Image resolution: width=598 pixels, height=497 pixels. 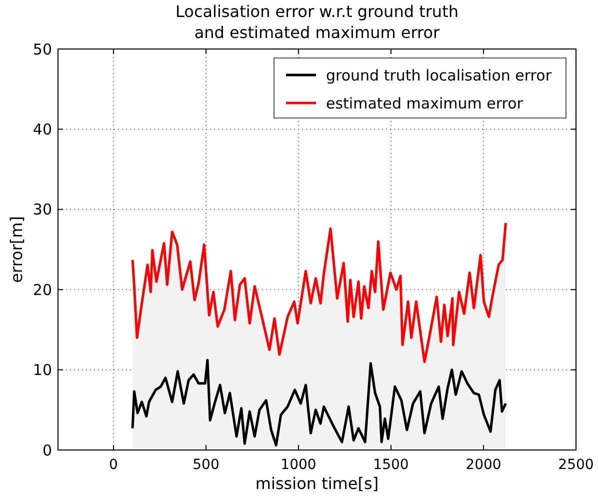 I want to click on y-tick-label: 20, so click(x=42, y=289).